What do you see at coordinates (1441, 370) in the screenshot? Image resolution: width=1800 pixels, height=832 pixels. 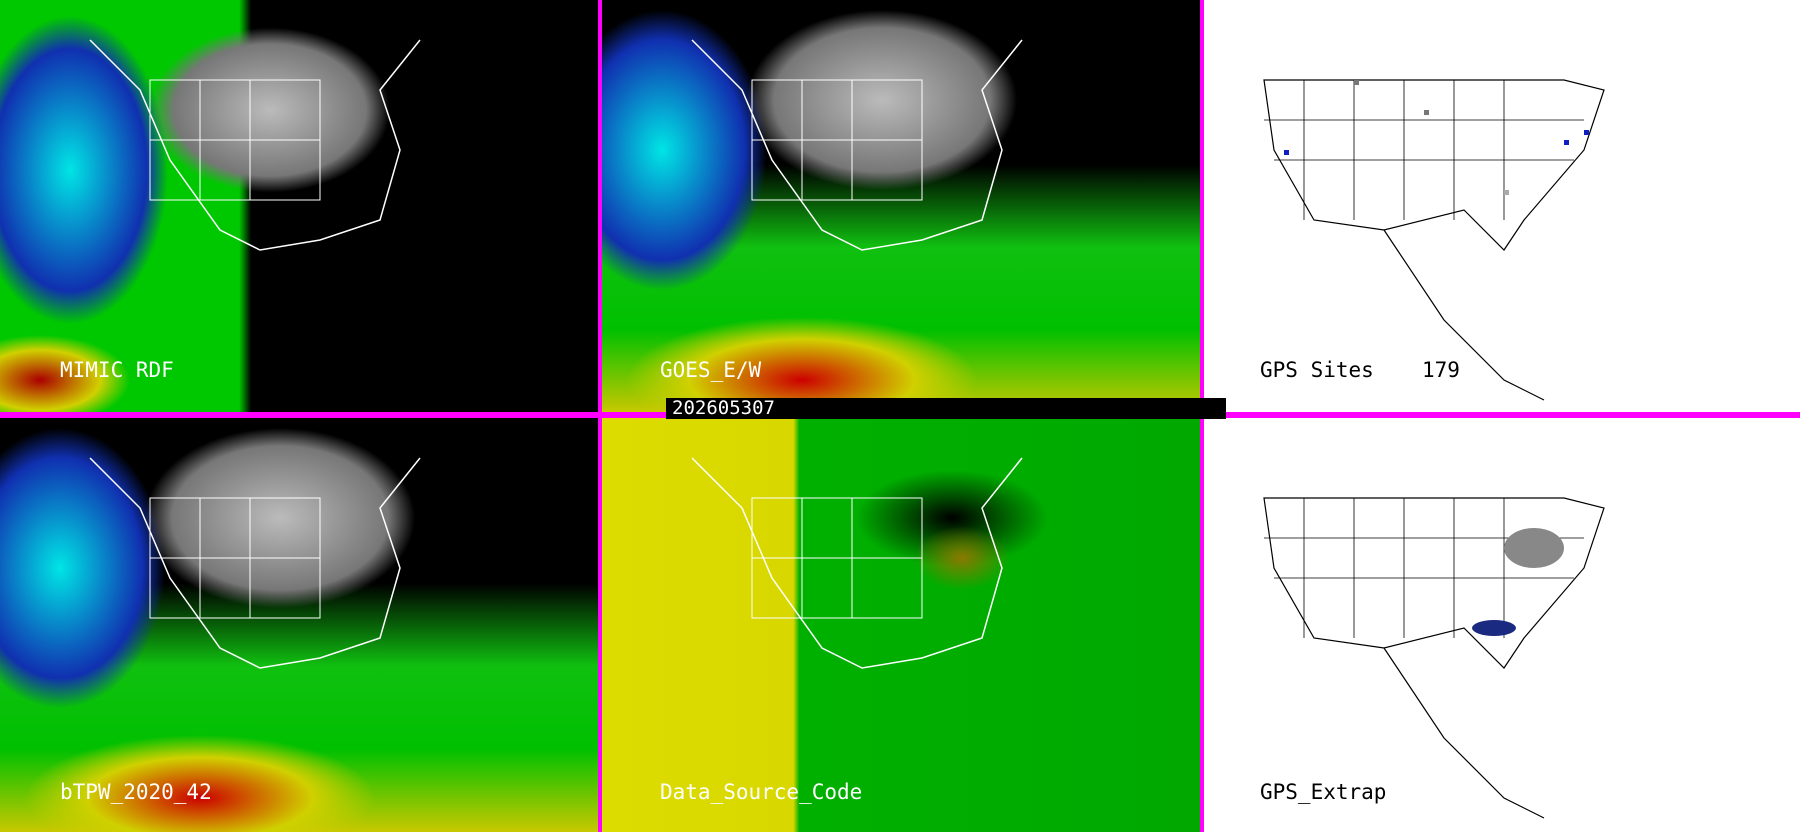 I see `gps-site-count: 179` at bounding box center [1441, 370].